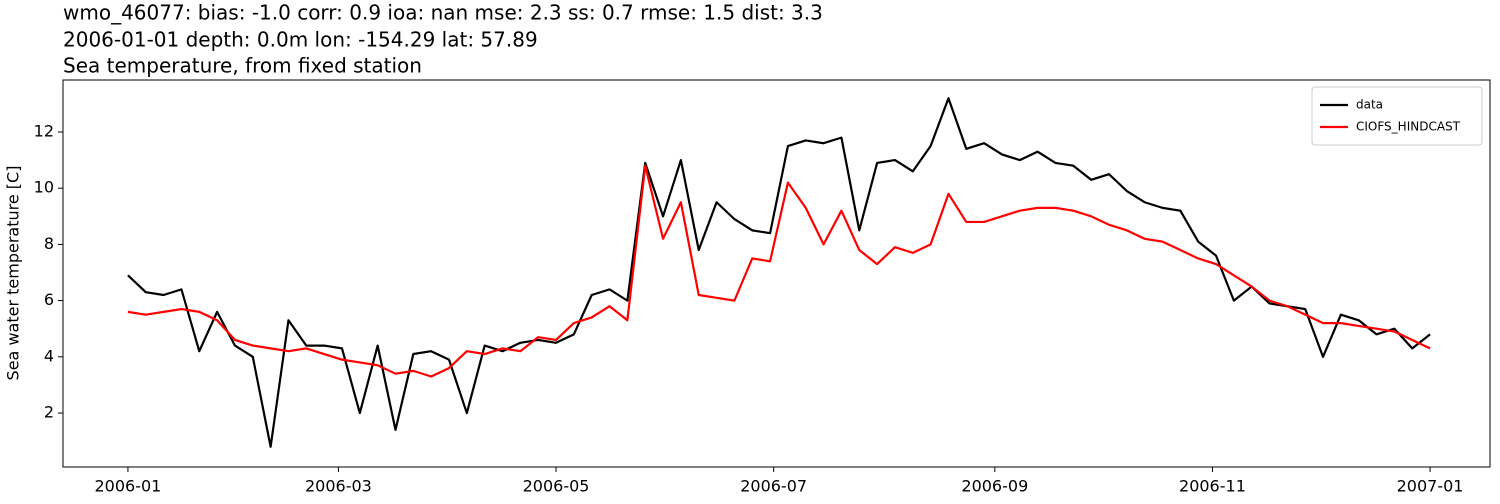 The width and height of the screenshot is (1500, 504). Describe the element at coordinates (49, 299) in the screenshot. I see `y-tick-label: 6` at that location.